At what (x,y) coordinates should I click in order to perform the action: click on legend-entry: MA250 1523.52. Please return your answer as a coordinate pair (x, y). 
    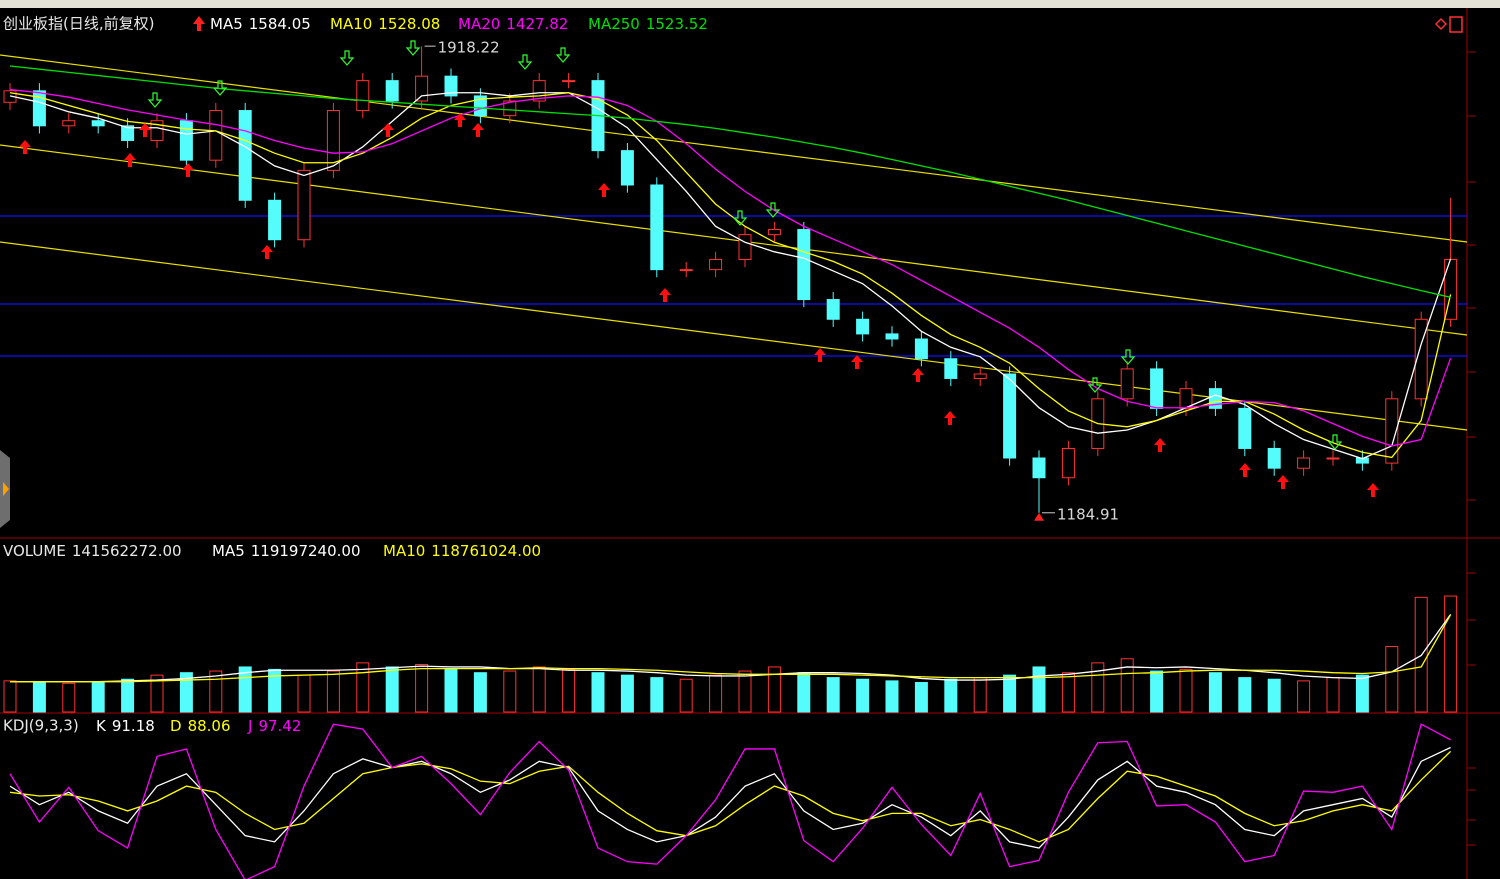
    Looking at the image, I should click on (648, 24).